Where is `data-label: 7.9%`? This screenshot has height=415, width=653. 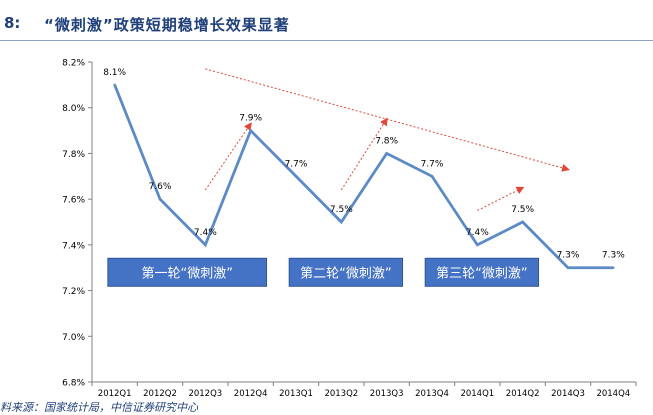 data-label: 7.9% is located at coordinates (250, 119).